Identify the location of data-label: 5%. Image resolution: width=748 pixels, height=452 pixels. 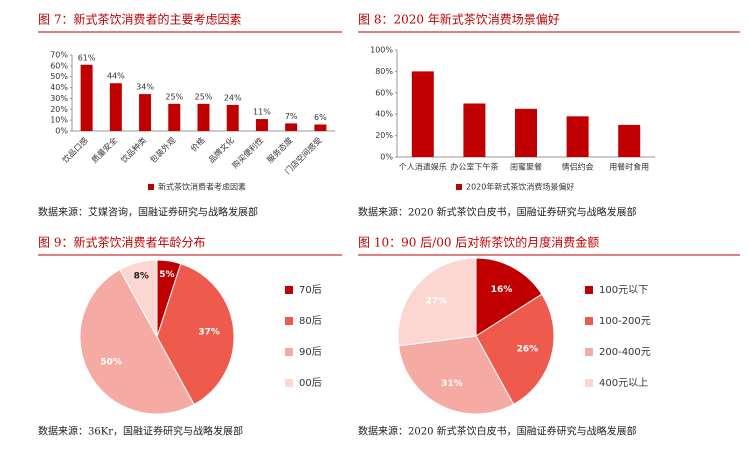
(166, 275).